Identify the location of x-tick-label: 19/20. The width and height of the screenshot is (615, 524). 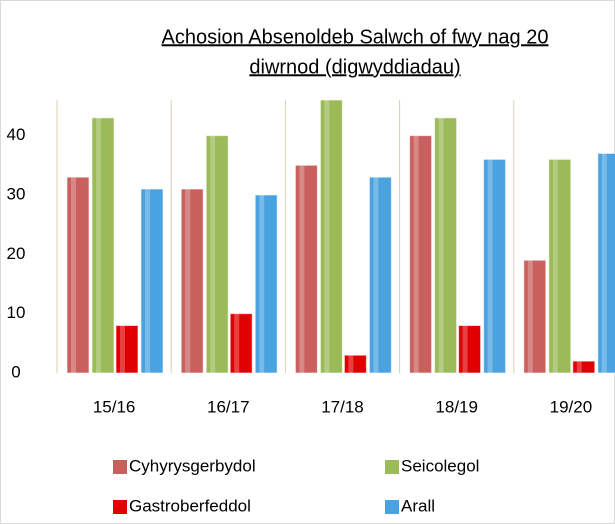
(571, 406).